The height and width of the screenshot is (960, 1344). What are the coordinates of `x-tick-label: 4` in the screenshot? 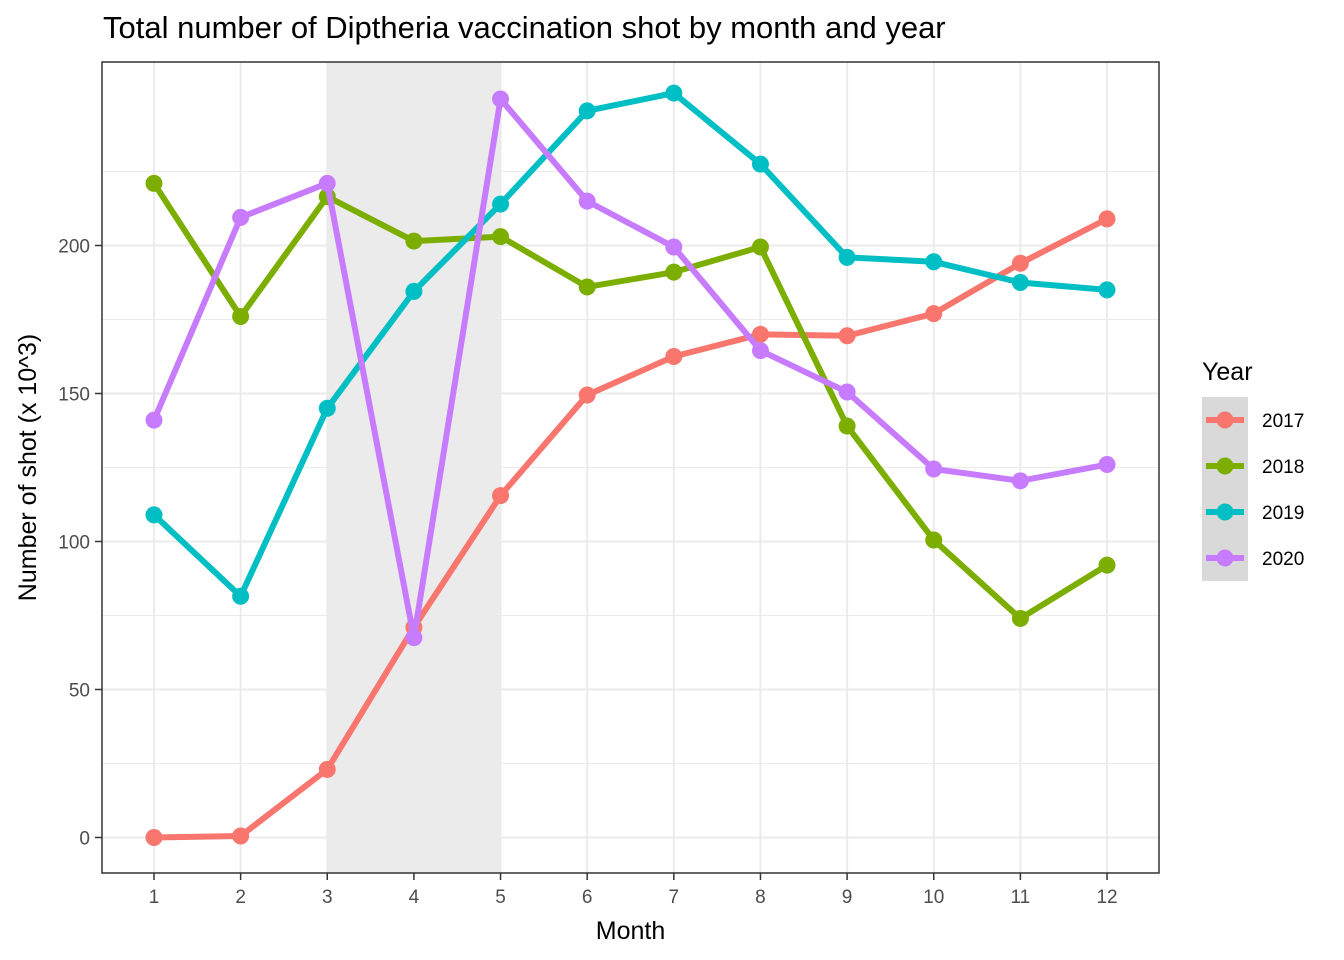 It's located at (414, 897).